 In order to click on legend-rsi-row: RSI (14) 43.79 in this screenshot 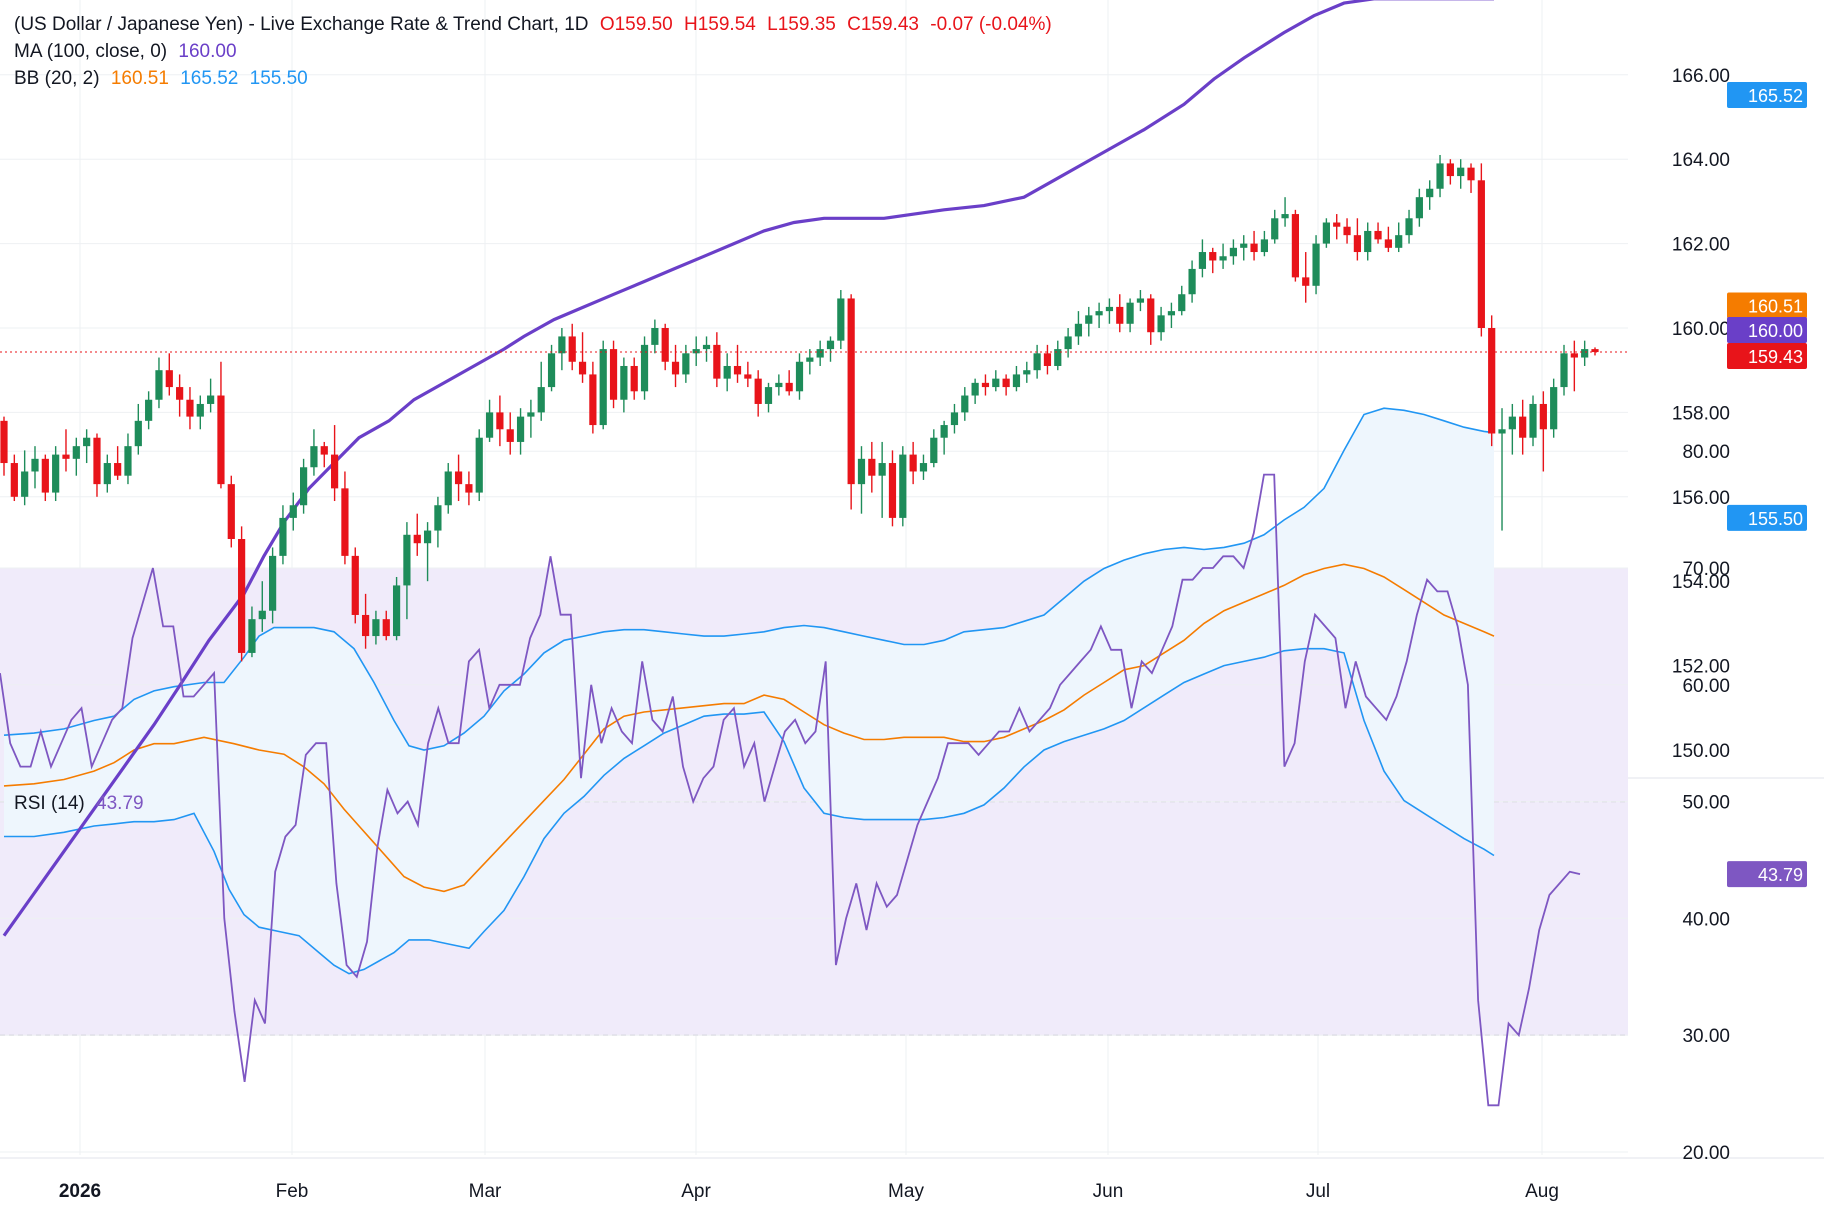, I will do `click(79, 804)`.